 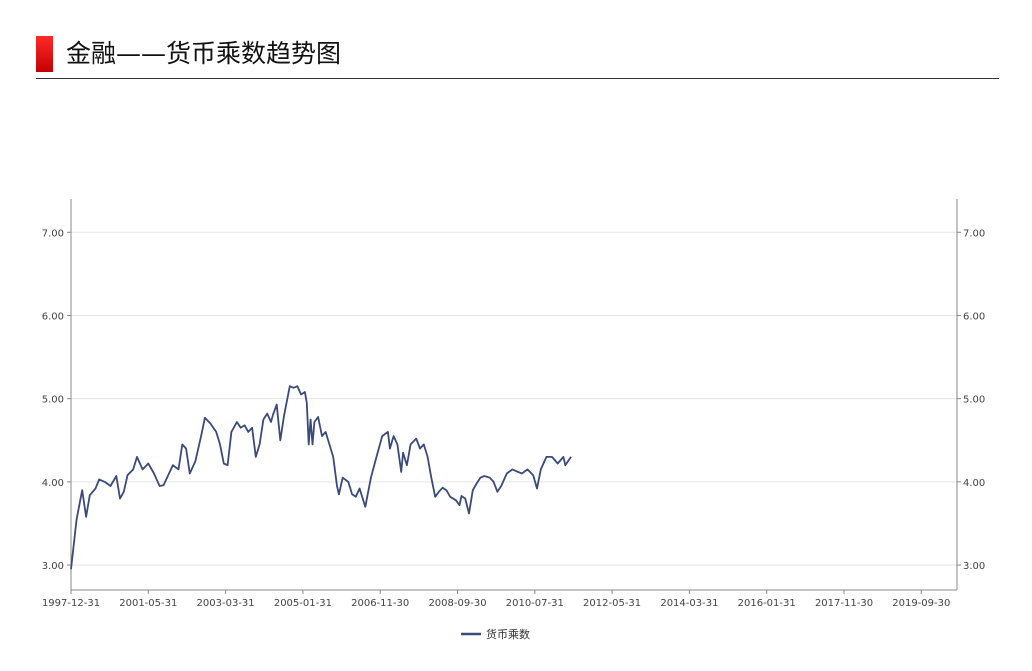 What do you see at coordinates (974, 233) in the screenshot?
I see `y-tick-label-right: 7.00` at bounding box center [974, 233].